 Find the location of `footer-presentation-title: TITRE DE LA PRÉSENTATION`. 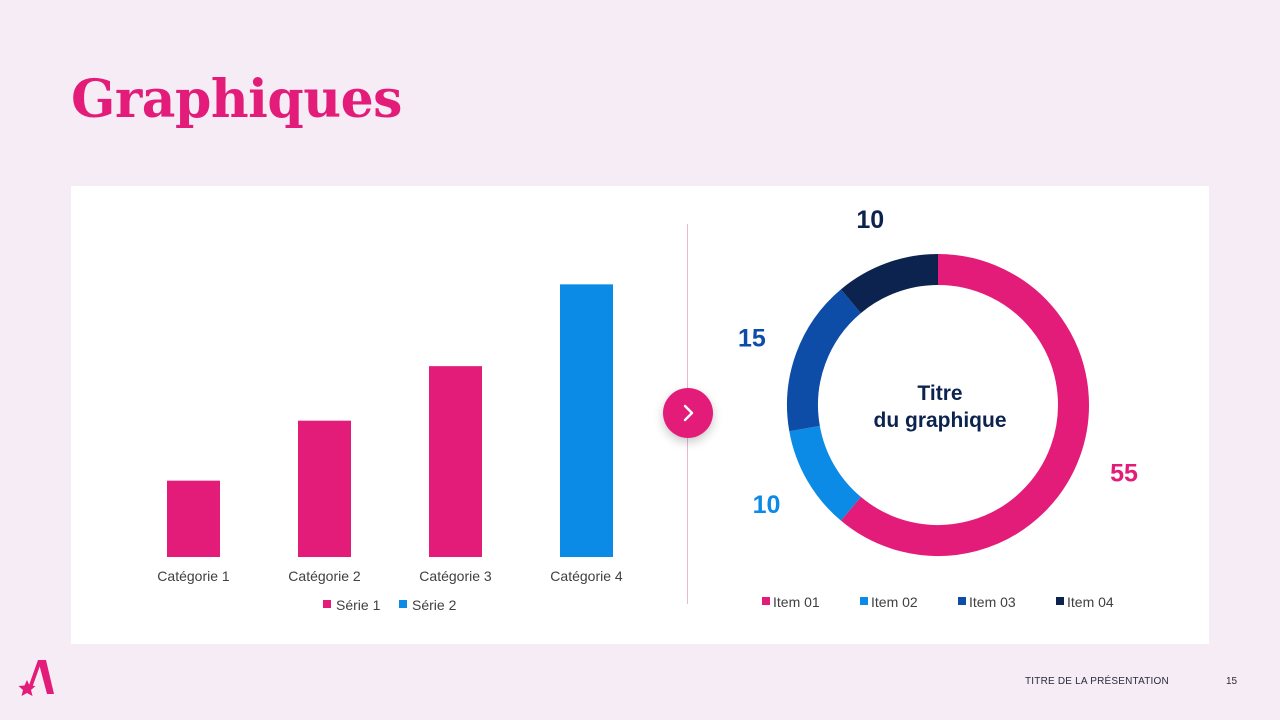

footer-presentation-title: TITRE DE LA PRÉSENTATION is located at coordinates (1097, 681).